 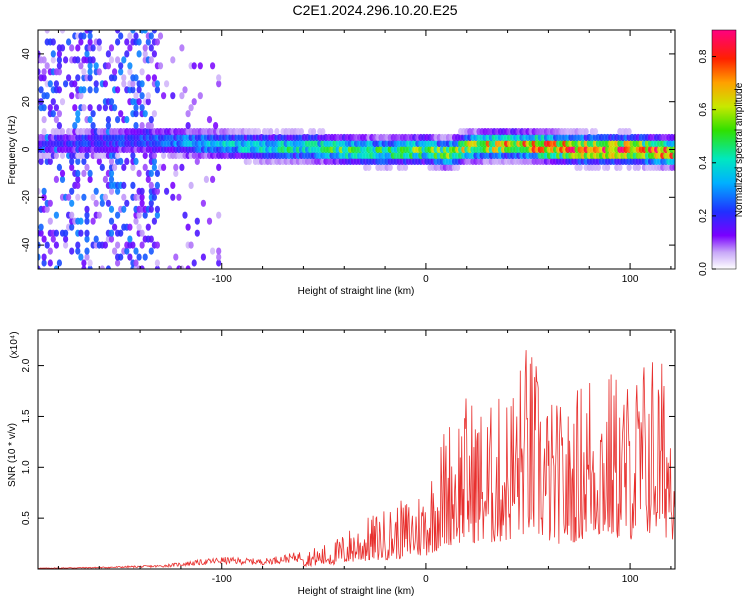 I want to click on y-tick-label: 20, so click(x=26, y=102).